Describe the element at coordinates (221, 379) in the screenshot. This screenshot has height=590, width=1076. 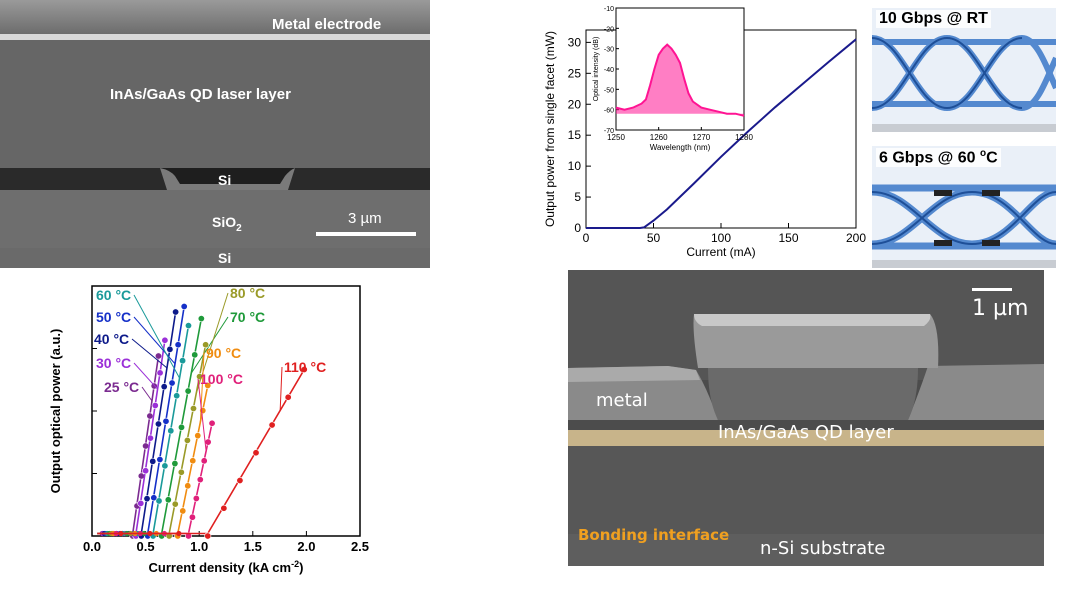
I see `tc-legend-label: 100 °C` at that location.